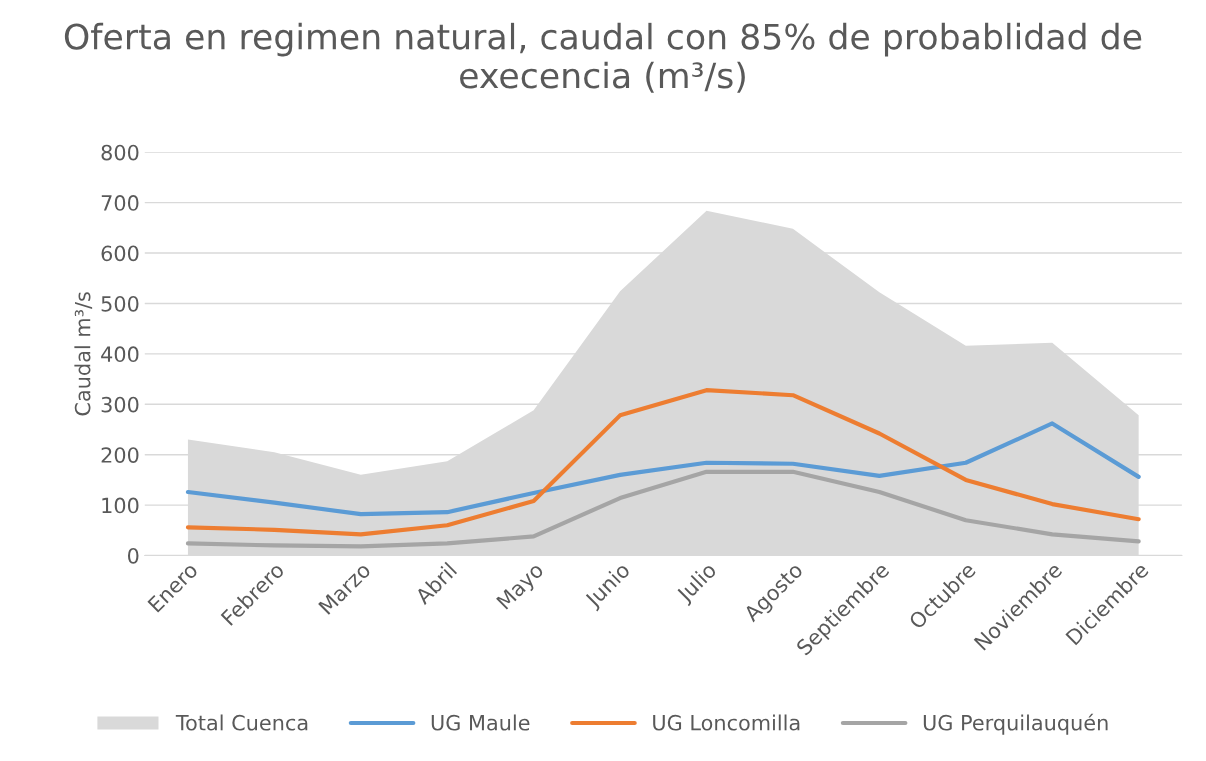 The image size is (1206, 761). What do you see at coordinates (1015, 724) in the screenshot?
I see `legend-label: UG Perquilauquén` at bounding box center [1015, 724].